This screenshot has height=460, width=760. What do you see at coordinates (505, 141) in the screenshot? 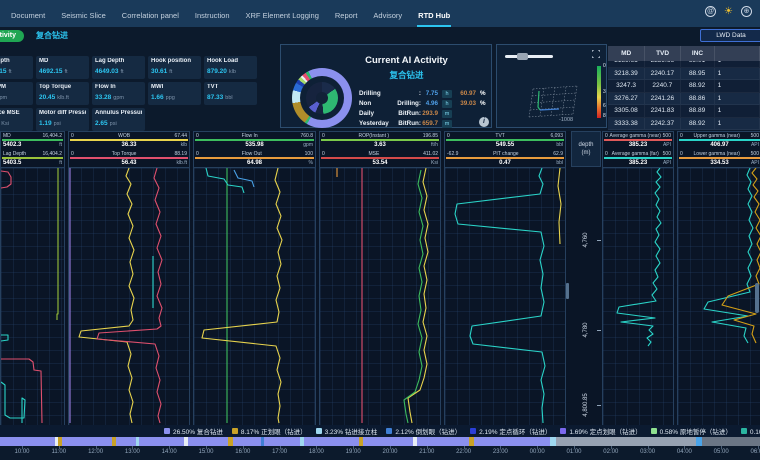
I see `track-scale: 0 TVT 6,093 549.55 bbl` at bounding box center [505, 141].